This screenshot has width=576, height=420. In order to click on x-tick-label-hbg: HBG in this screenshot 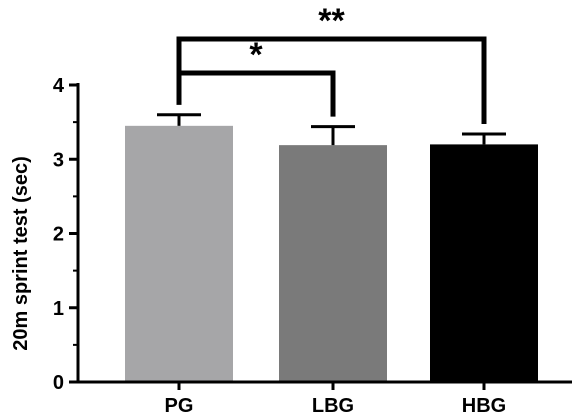, I will do `click(484, 406)`.